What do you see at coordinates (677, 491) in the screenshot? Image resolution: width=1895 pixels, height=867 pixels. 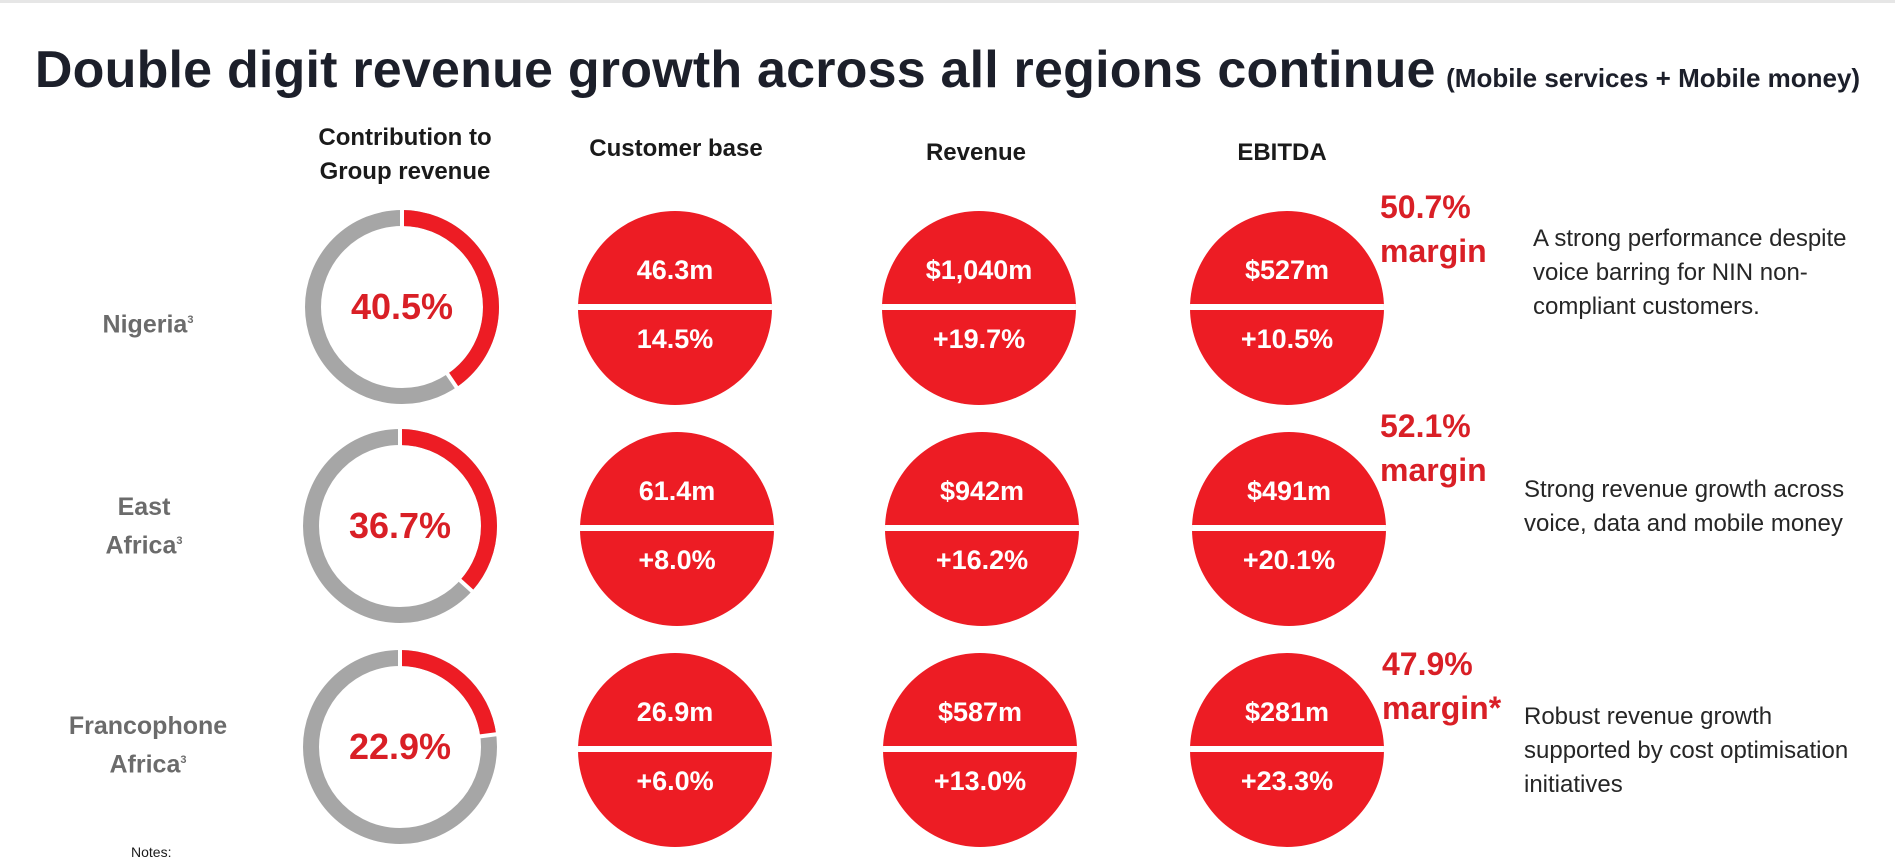 I see `customer-base-value: 61.4m` at bounding box center [677, 491].